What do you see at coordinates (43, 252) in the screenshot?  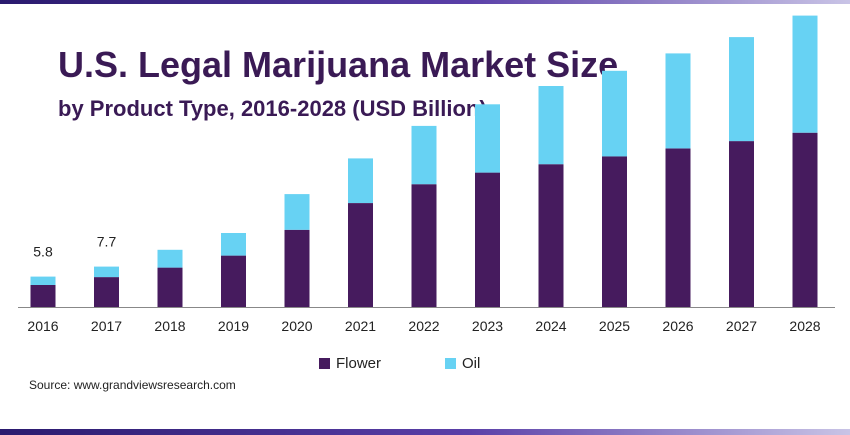 I see `data-label-2016: 5.8` at bounding box center [43, 252].